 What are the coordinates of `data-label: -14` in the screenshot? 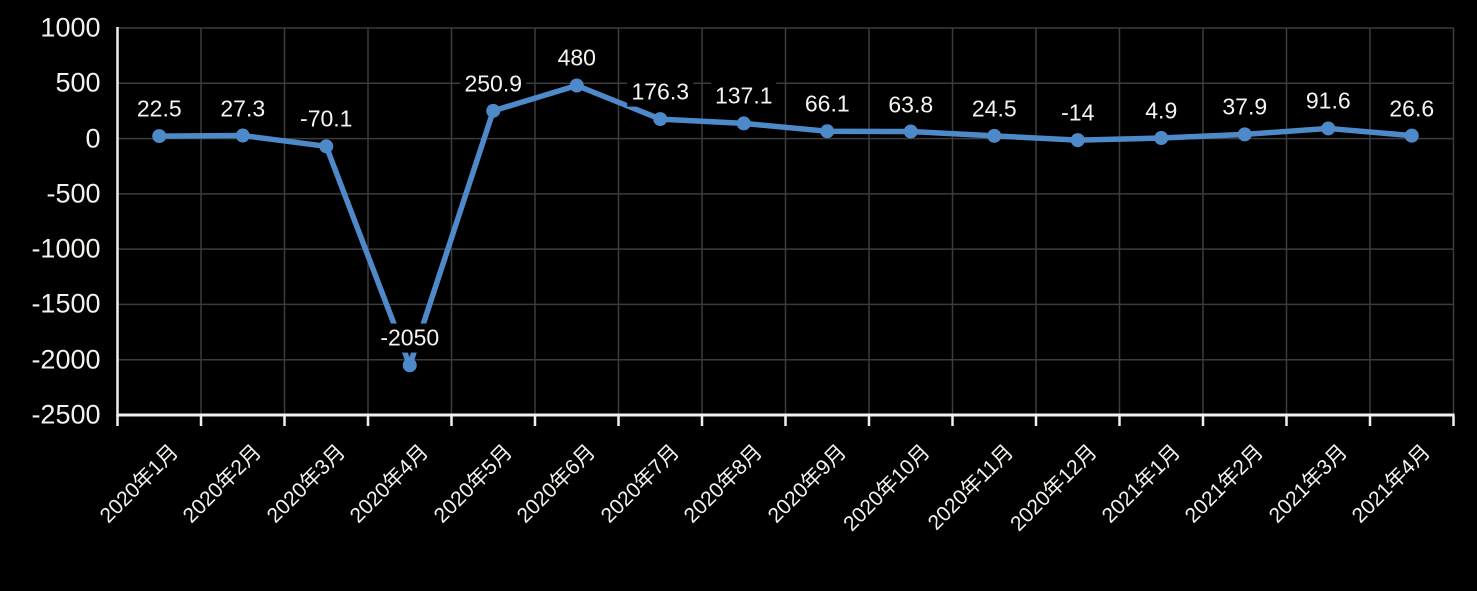 It's located at (1078, 113).